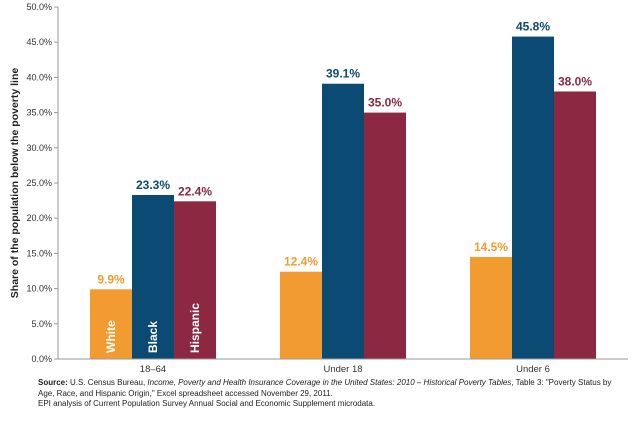 The height and width of the screenshot is (423, 640). What do you see at coordinates (575, 81) in the screenshot?
I see `bar-value-label: 38.0%` at bounding box center [575, 81].